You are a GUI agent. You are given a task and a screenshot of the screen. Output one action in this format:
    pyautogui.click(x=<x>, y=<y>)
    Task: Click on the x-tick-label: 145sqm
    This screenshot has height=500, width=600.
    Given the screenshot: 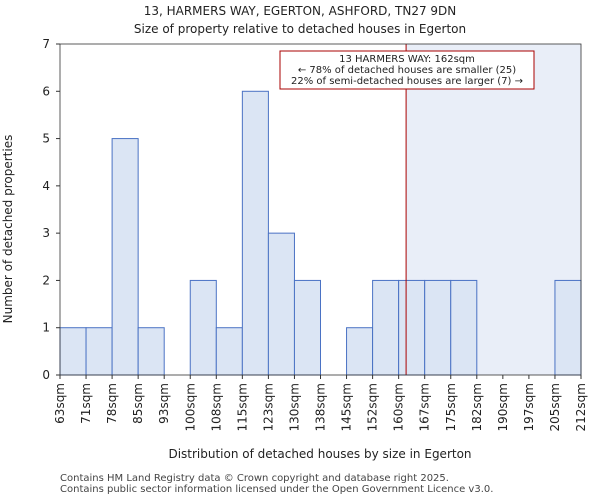 What is the action you would take?
    pyautogui.click(x=347, y=407)
    